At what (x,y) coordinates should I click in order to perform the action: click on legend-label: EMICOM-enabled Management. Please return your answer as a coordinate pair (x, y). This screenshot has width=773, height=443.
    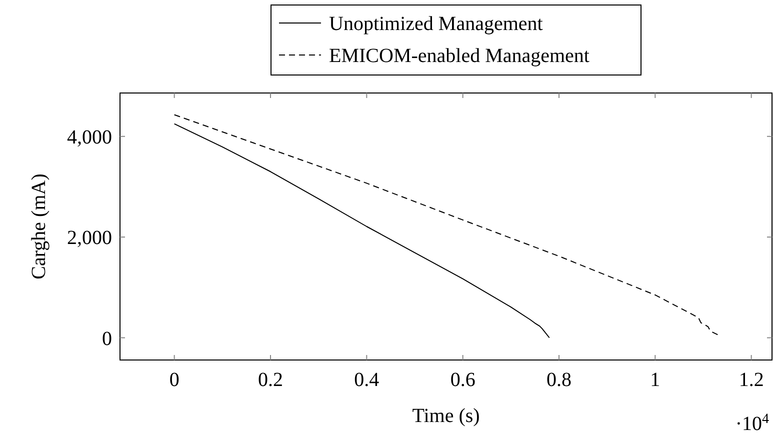
    Looking at the image, I should click on (459, 56).